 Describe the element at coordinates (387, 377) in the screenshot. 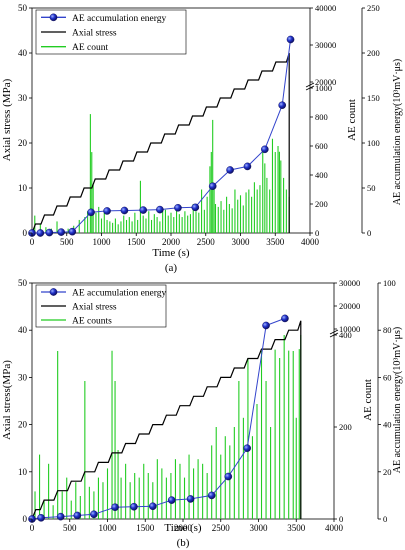

I see `y-energy-tick-label: 60` at that location.